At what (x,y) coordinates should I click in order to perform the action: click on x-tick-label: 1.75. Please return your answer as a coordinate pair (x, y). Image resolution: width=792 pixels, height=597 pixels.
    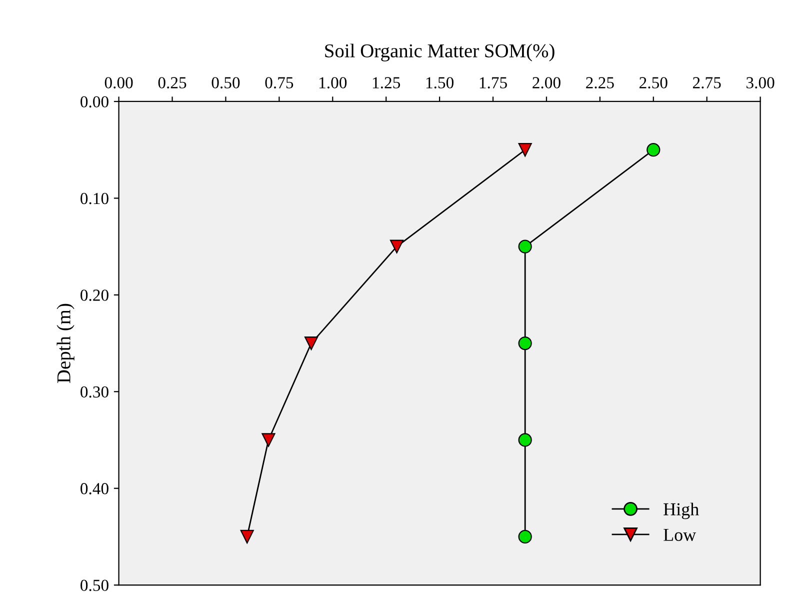
    Looking at the image, I should click on (493, 82).